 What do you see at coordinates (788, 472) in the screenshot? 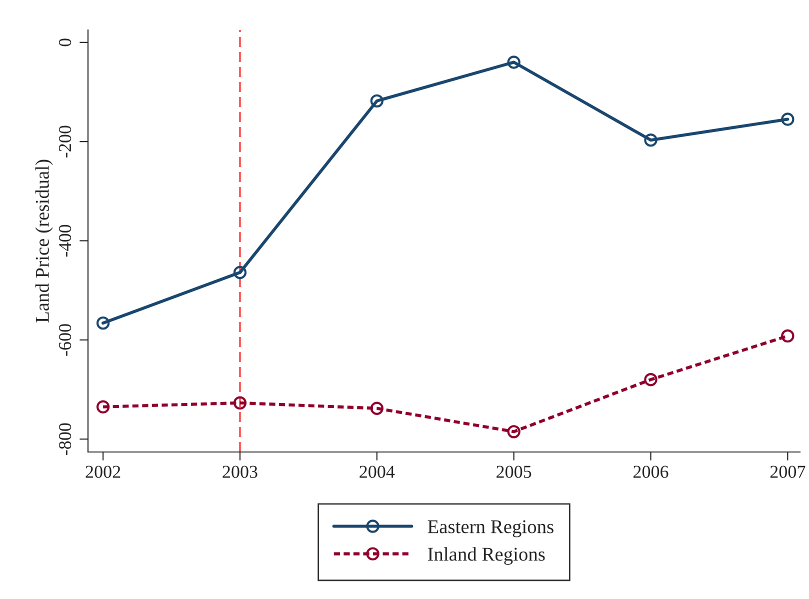
I see `x-tick-label: 2007` at bounding box center [788, 472].